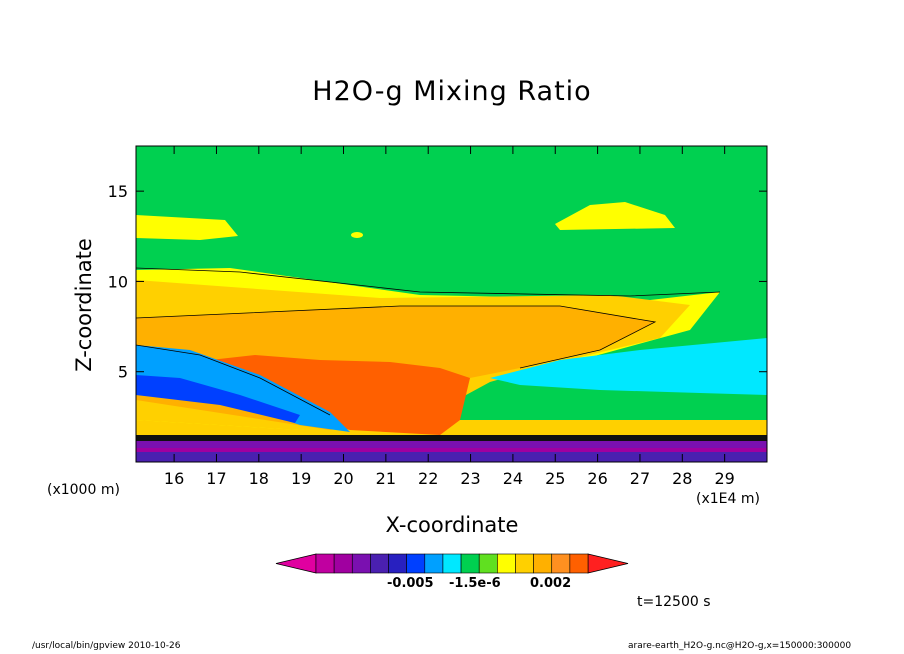 Image resolution: width=904 pixels, height=654 pixels. I want to click on colorbar-label-2: -1.5e-6, so click(475, 583).